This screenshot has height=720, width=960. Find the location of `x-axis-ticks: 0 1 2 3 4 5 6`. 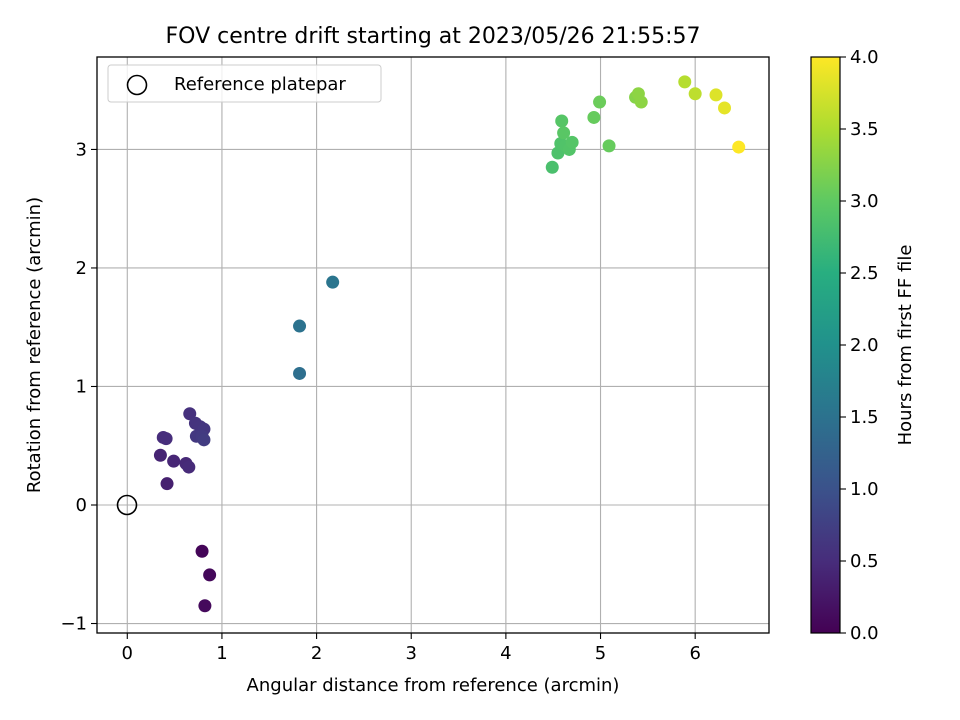

x-axis-ticks: 0 1 2 3 4 5 6 is located at coordinates (411, 648).